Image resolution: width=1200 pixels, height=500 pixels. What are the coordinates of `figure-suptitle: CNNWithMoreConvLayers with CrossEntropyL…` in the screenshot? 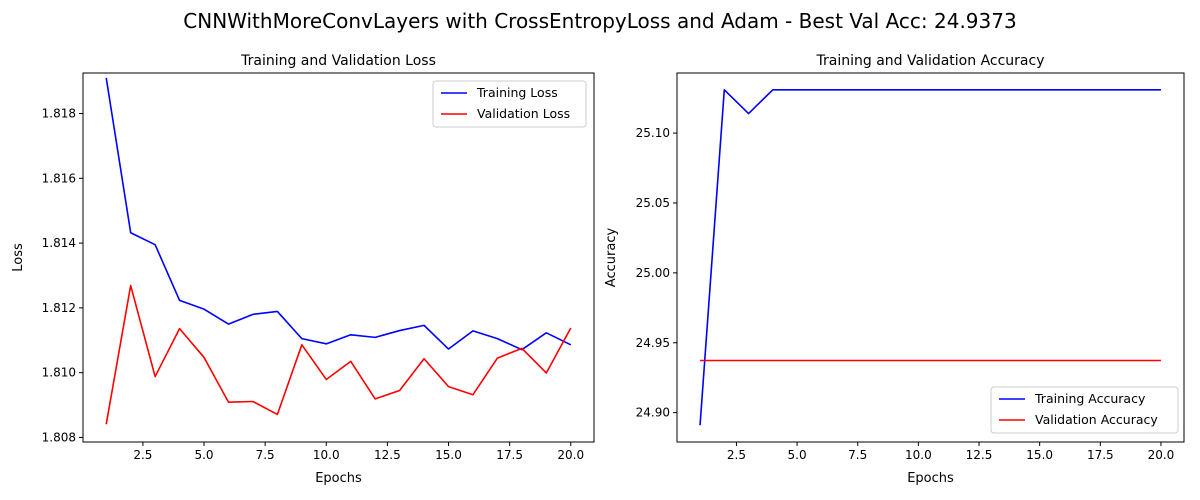 It's located at (599, 21).